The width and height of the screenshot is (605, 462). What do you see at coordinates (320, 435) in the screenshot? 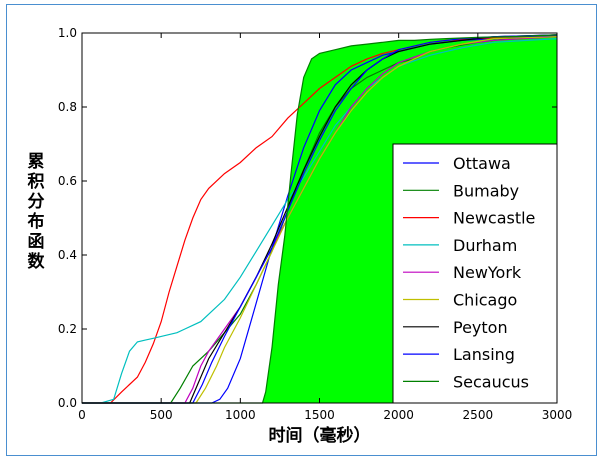
I see `x-axis-title: 时间（毫秒）` at bounding box center [320, 435].